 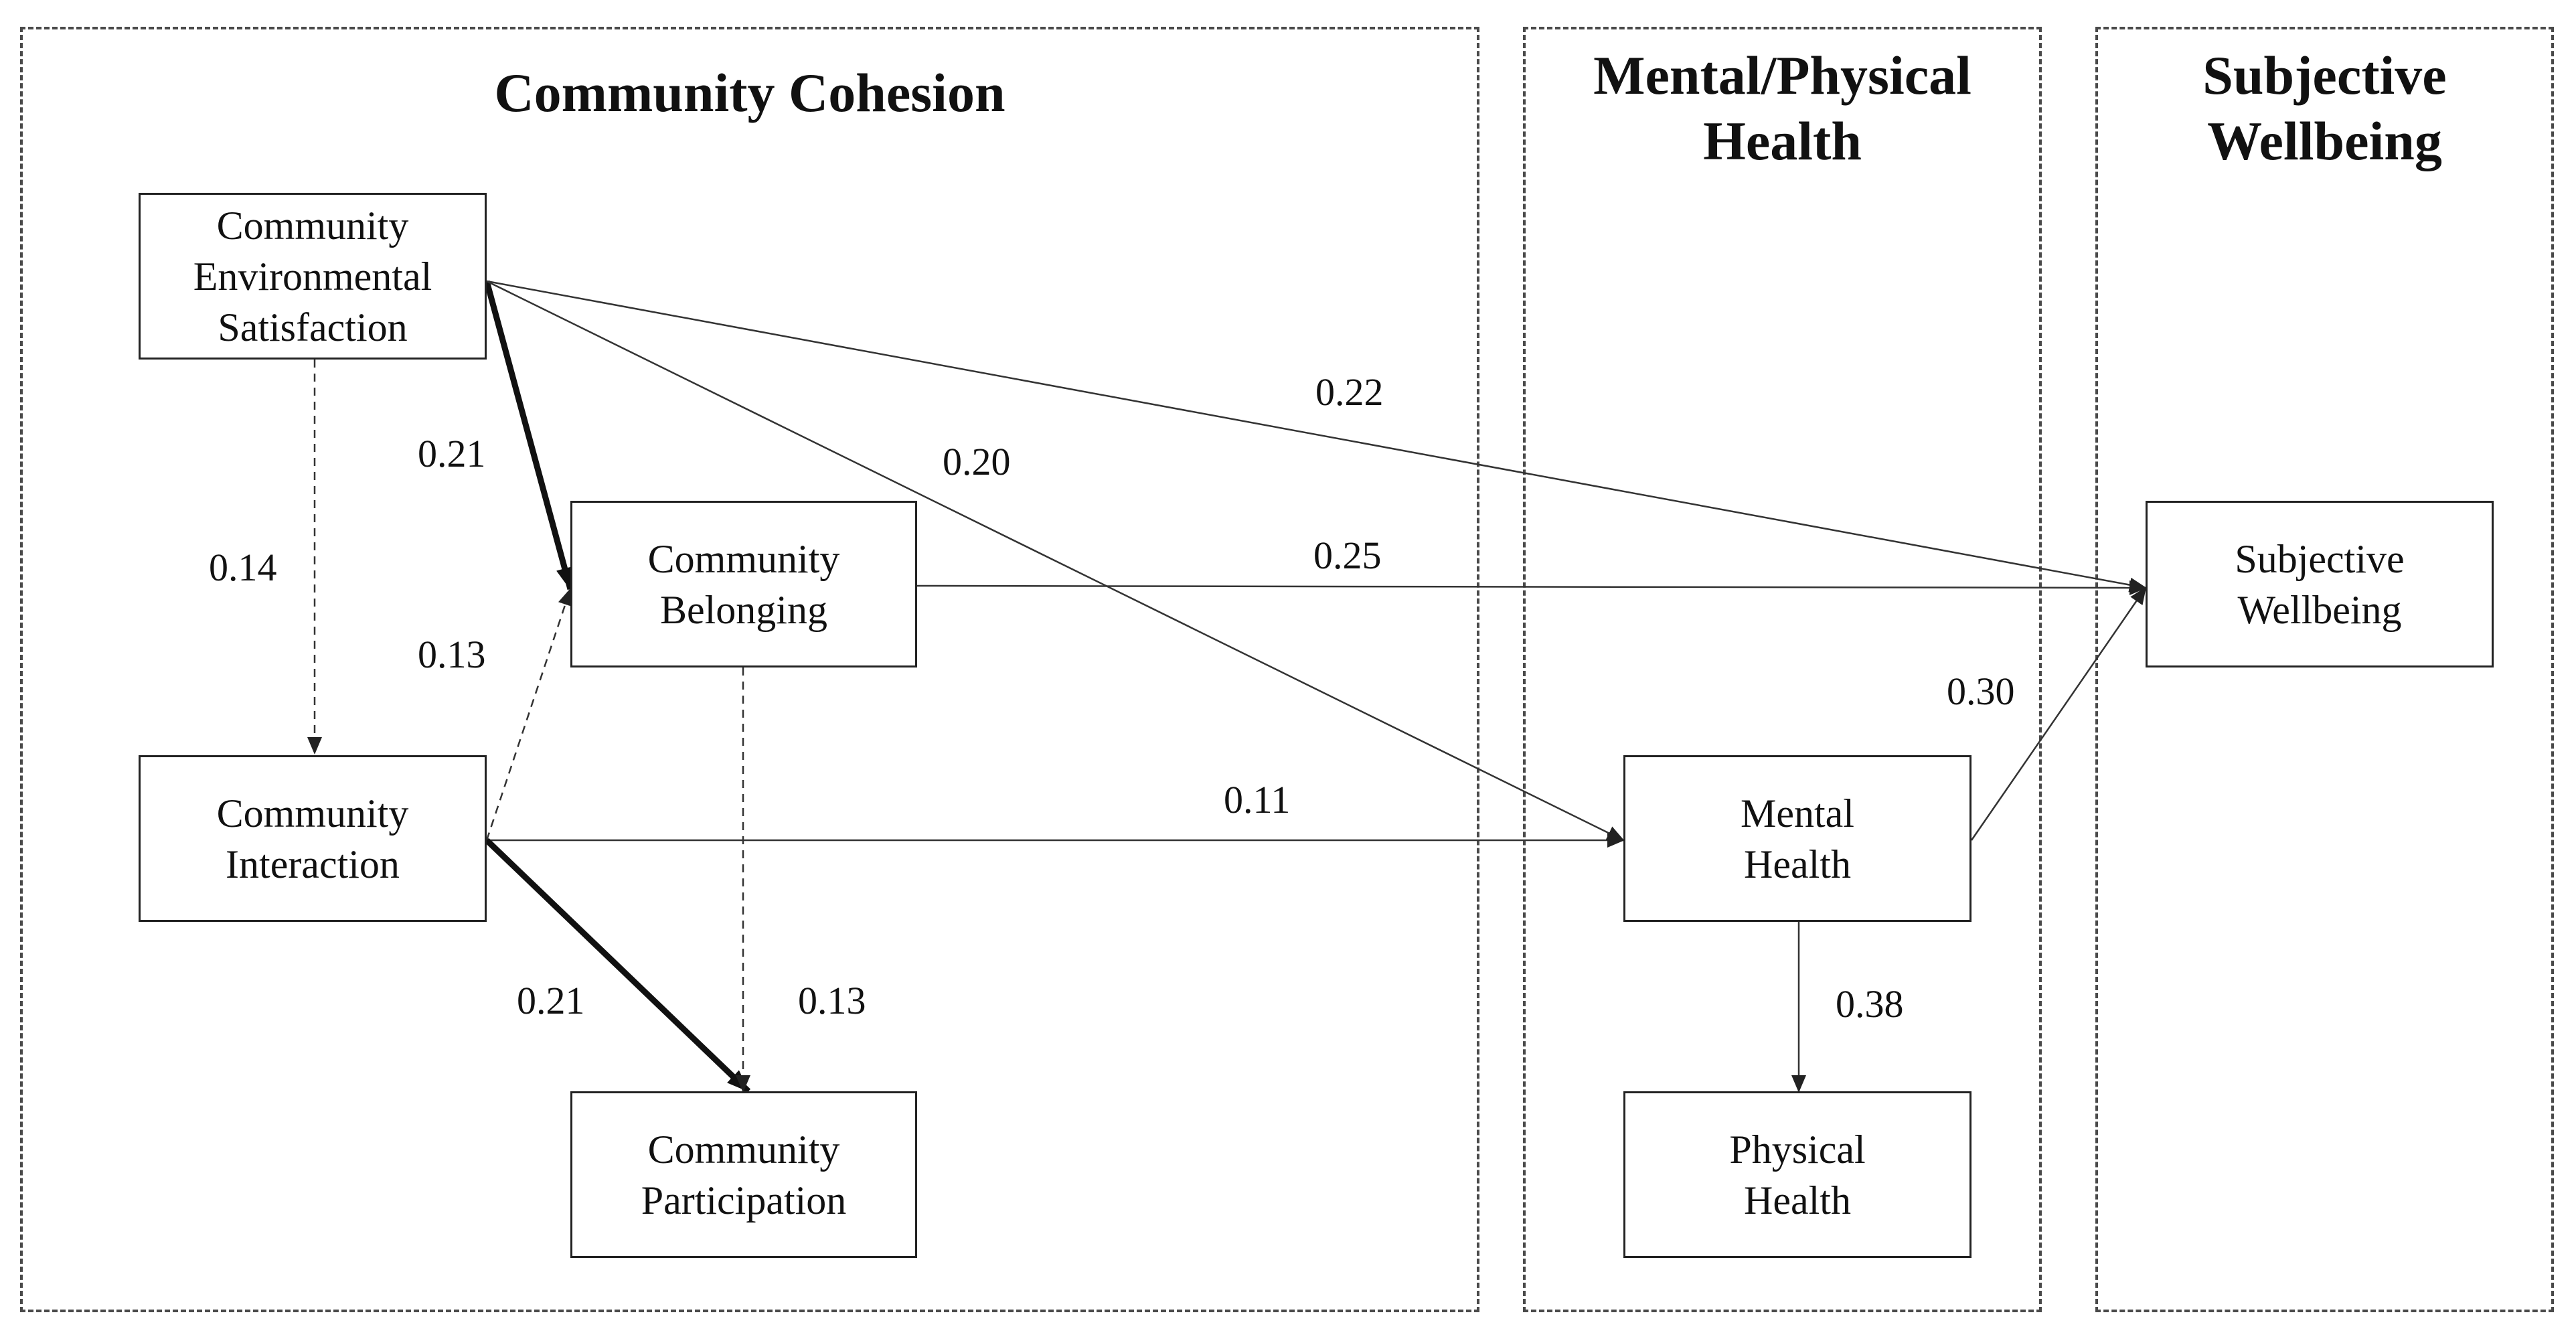 I want to click on coef-env-to-belonging: 0.21, so click(x=452, y=453).